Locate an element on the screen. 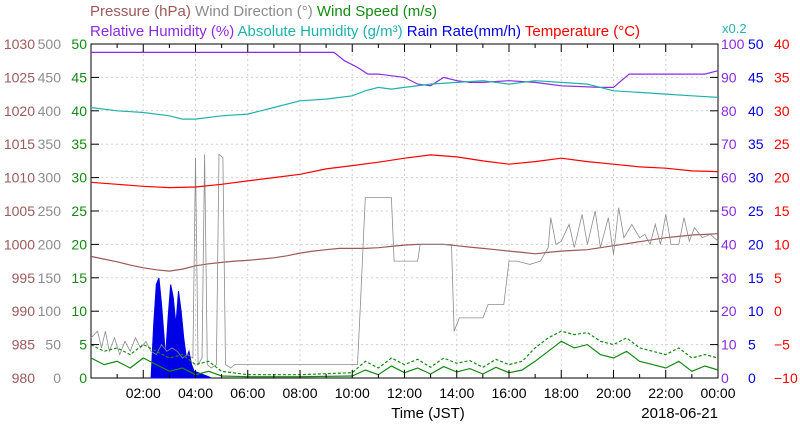  y-tick-label-temperature: 5 is located at coordinates (778, 278).